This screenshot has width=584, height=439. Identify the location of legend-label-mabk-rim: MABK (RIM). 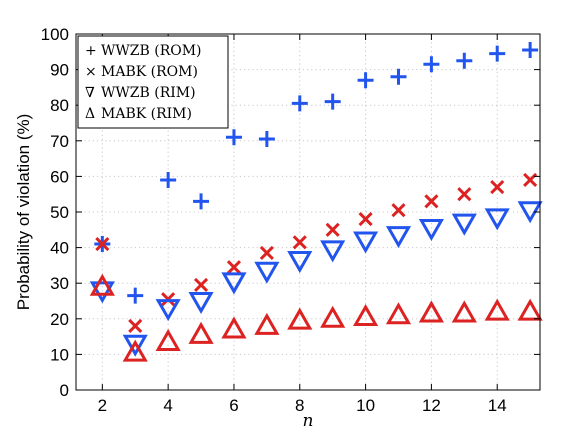
(146, 114).